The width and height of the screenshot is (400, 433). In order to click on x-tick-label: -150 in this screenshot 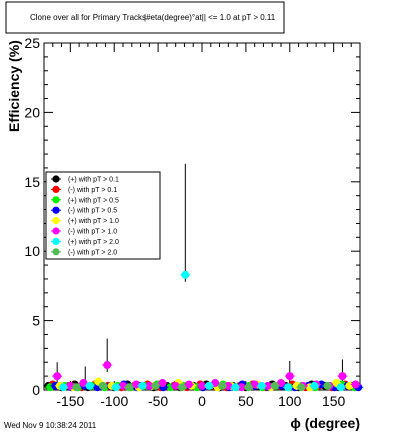, I will do `click(70, 401)`.